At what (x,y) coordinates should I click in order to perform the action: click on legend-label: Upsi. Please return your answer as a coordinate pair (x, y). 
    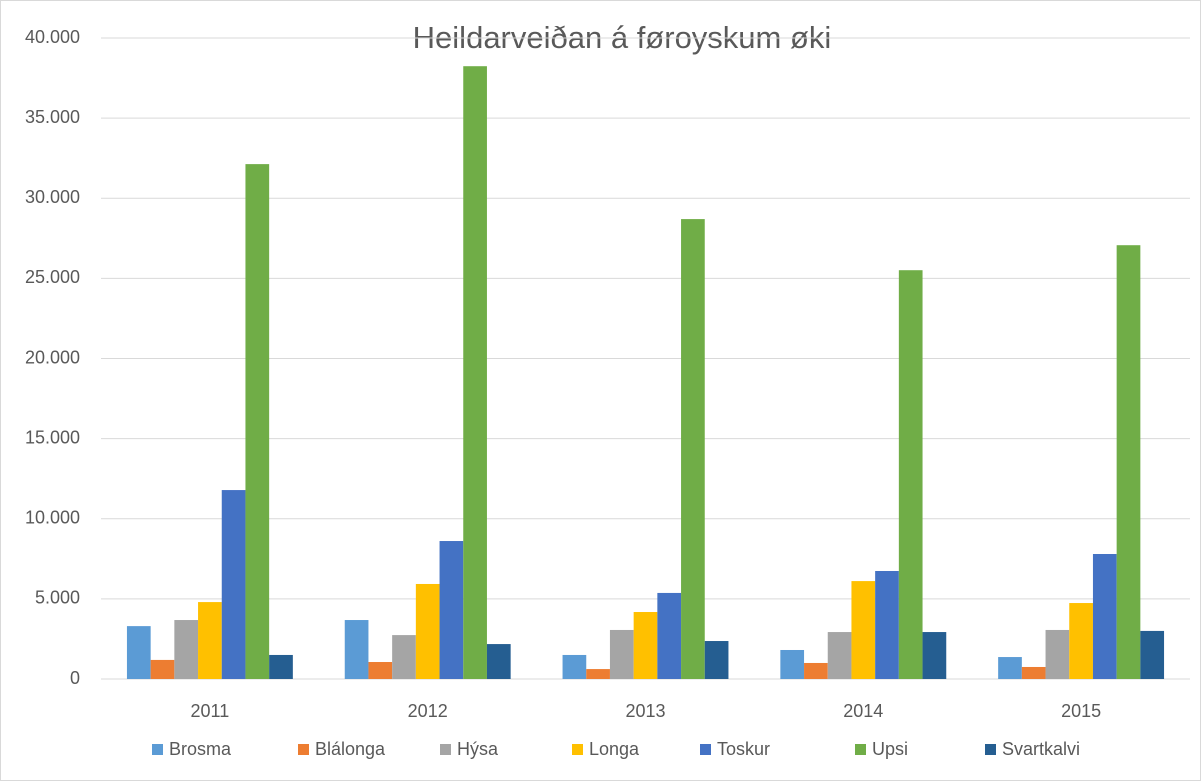
    Looking at the image, I should click on (890, 749).